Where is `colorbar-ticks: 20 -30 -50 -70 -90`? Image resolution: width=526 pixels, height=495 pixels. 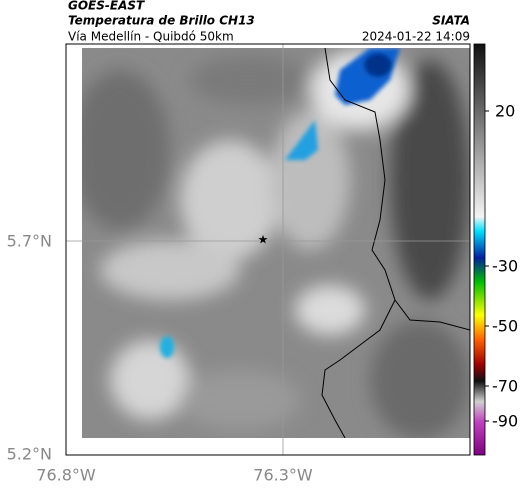
colorbar-ticks: 20 -30 -50 -70 -90 is located at coordinates (501, 266).